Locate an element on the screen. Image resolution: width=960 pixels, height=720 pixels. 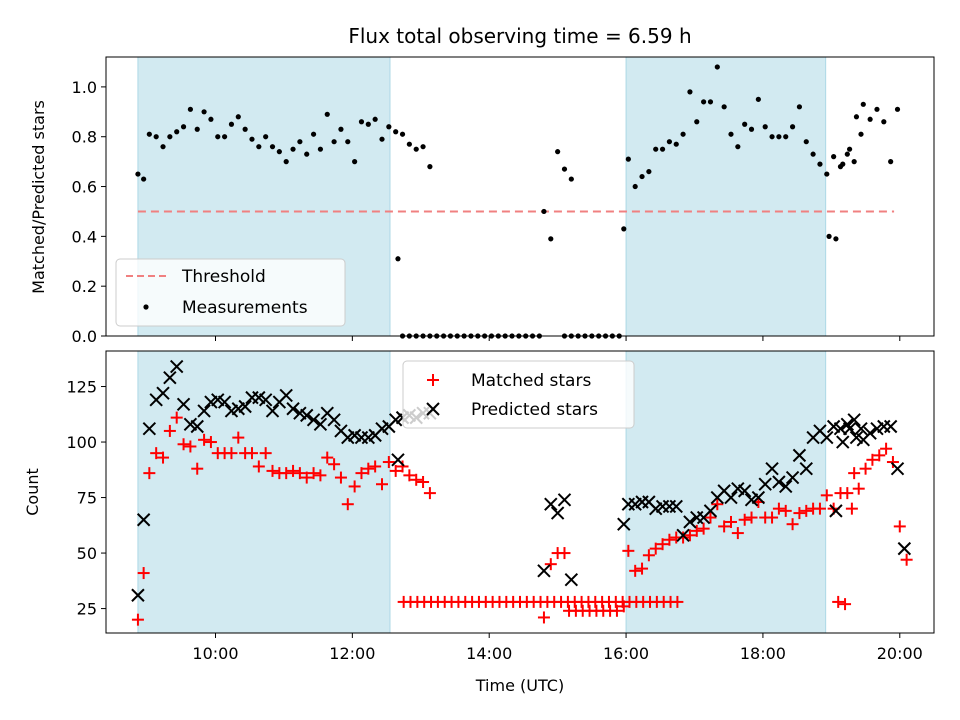
threshold-legend-label: Threshold is located at coordinates (223, 277).